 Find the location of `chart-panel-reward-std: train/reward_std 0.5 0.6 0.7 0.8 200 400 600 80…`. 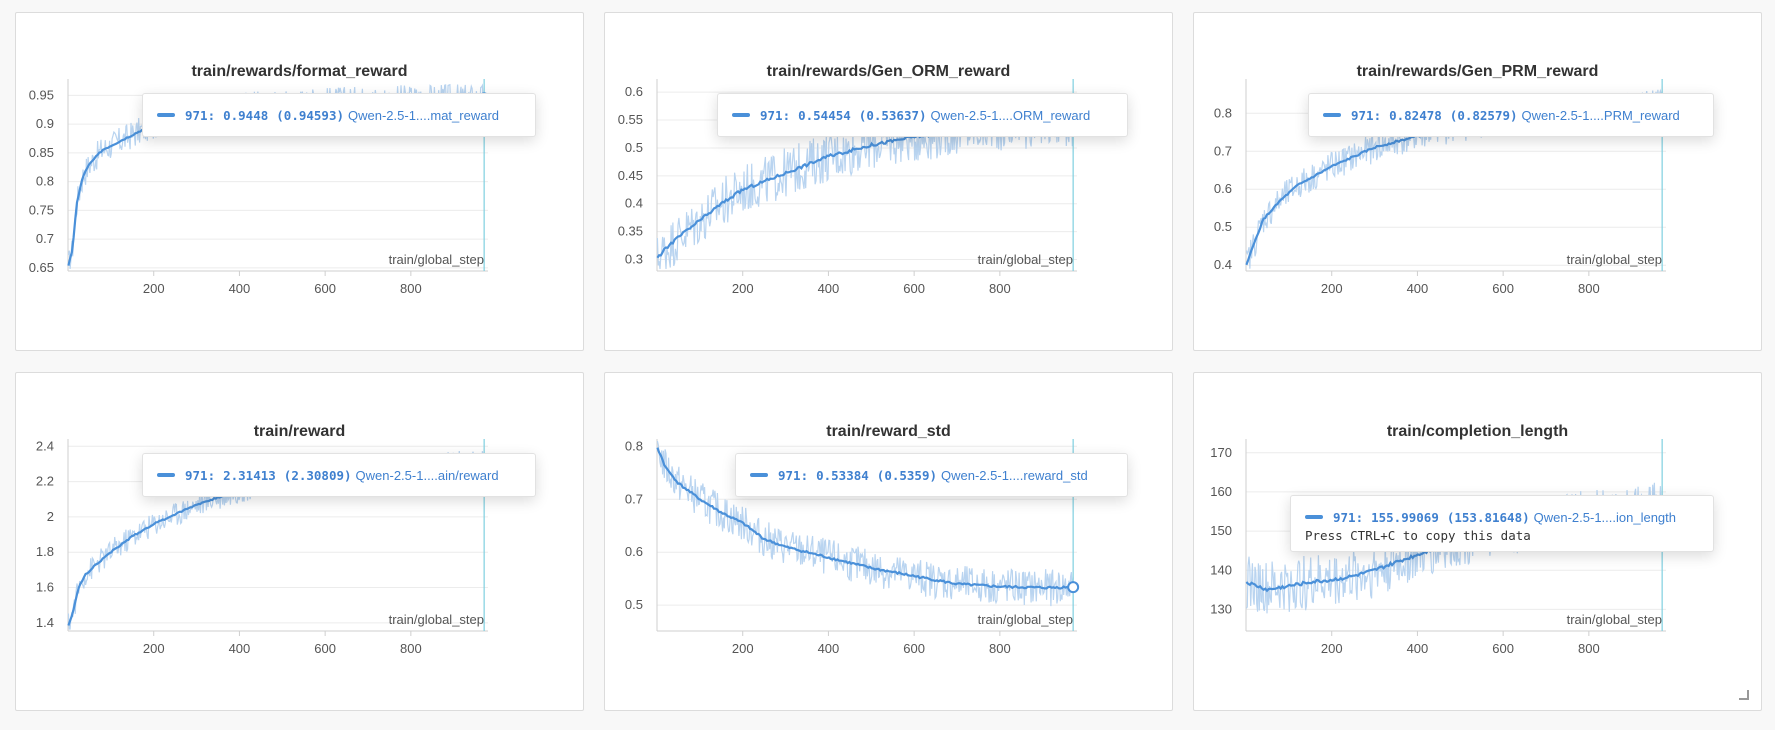

chart-panel-reward-std: train/reward_std 0.5 0.6 0.7 0.8 200 400 600 80… is located at coordinates (888, 541).